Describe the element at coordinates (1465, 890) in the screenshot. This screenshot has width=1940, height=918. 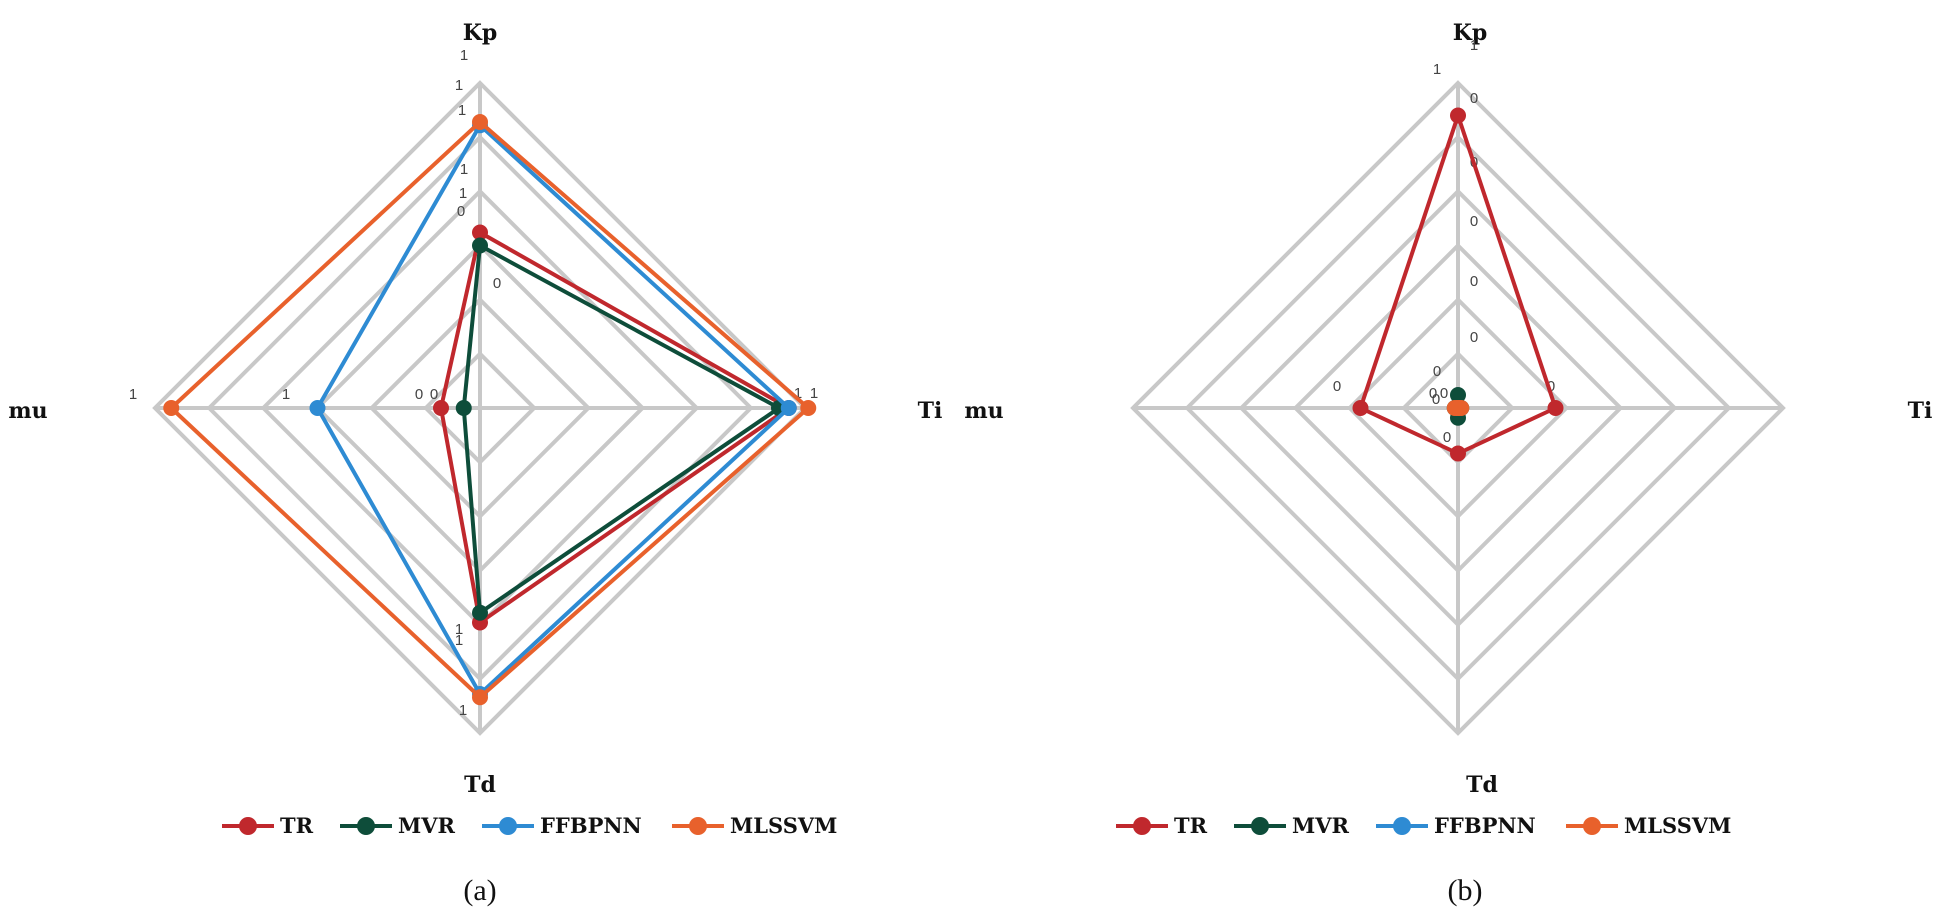
I see `panel-caption: (b)` at that location.